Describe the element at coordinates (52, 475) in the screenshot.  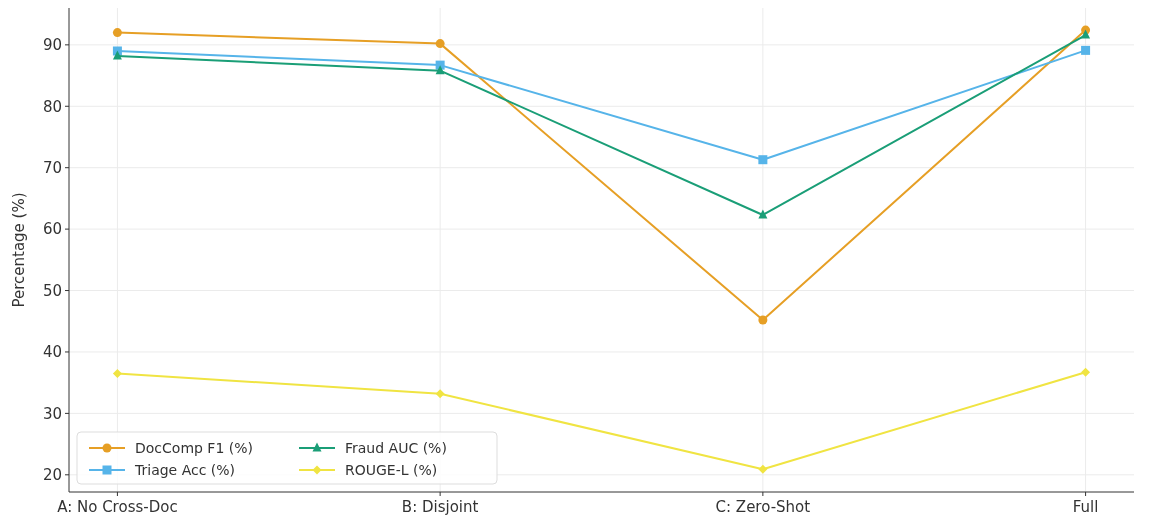
I see `y-tick-label: 20` at that location.